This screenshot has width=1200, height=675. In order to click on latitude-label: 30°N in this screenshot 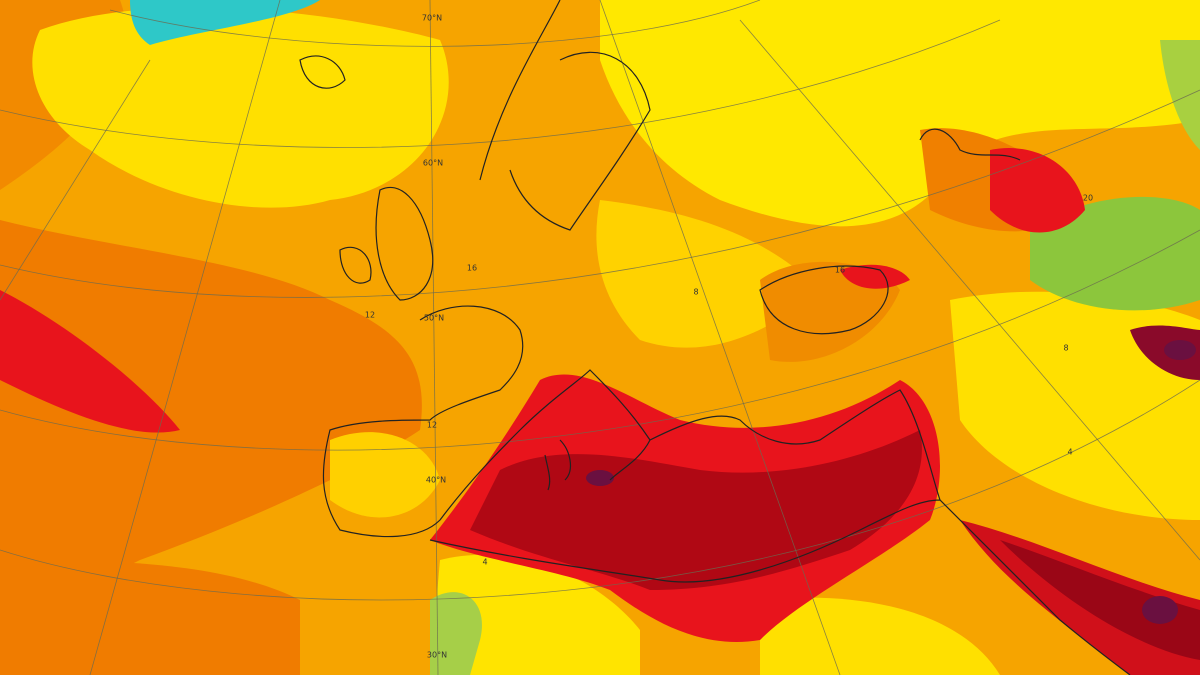, I will do `click(437, 655)`.